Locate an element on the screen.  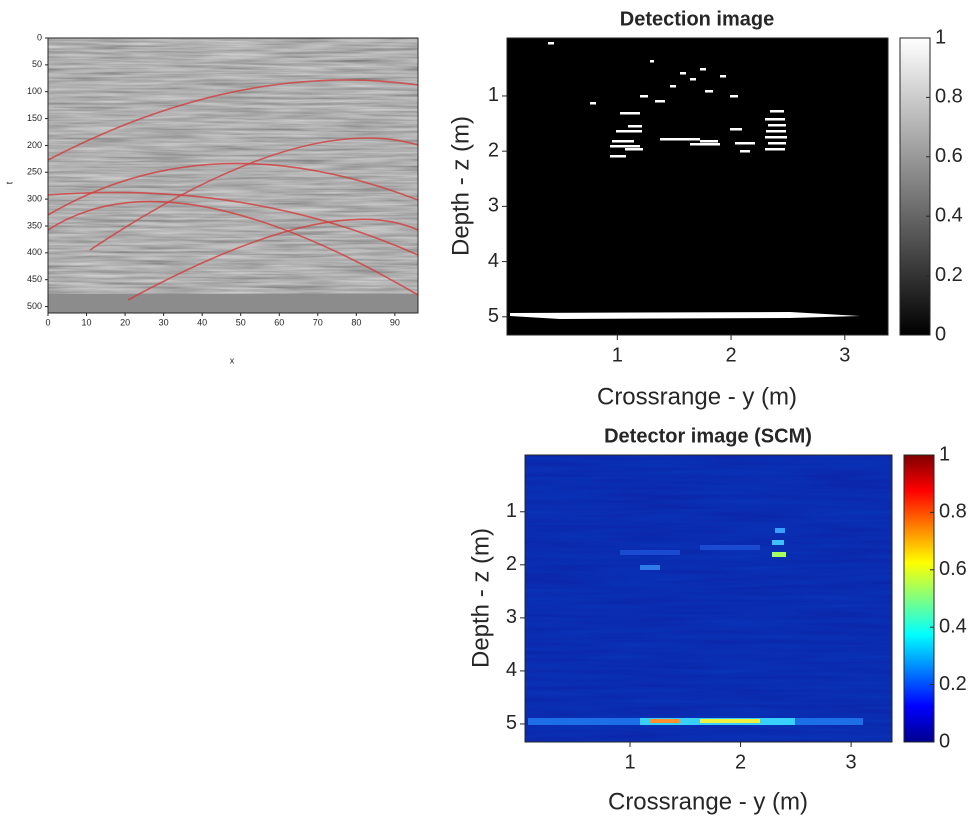
y-tick-label: 450 is located at coordinates (34, 279).